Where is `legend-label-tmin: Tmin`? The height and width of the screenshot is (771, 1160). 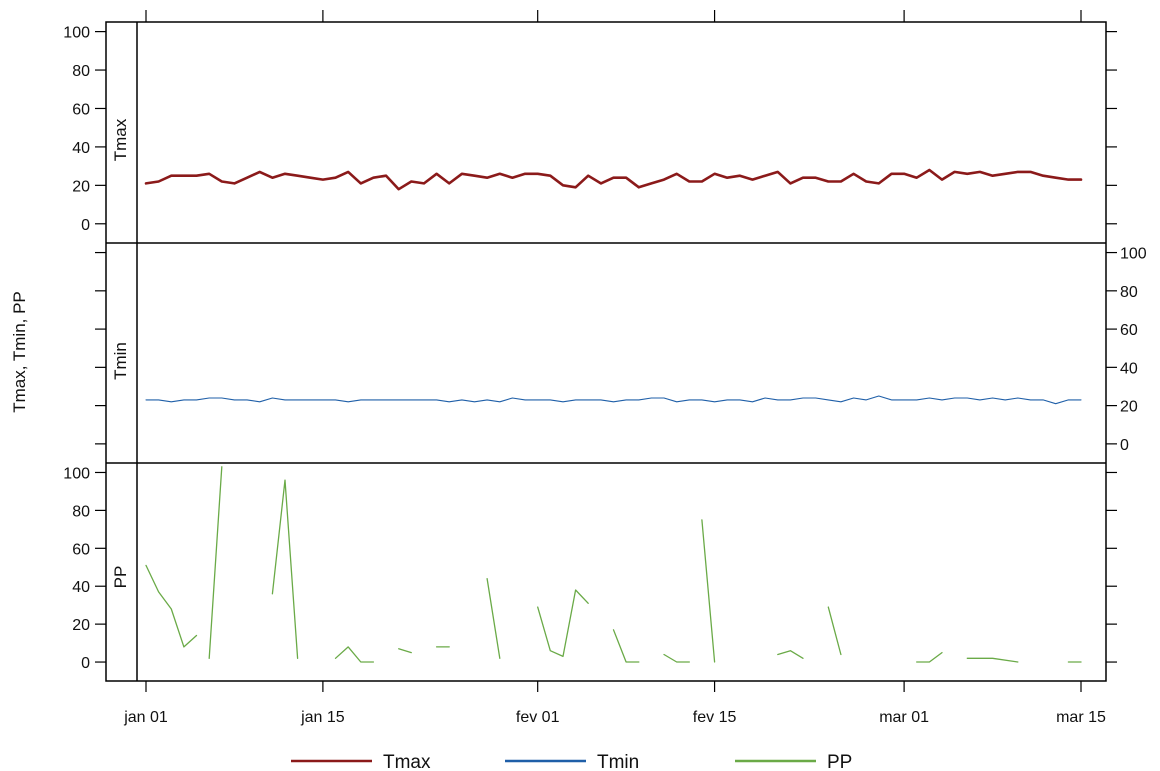 legend-label-tmin: Tmin is located at coordinates (618, 761).